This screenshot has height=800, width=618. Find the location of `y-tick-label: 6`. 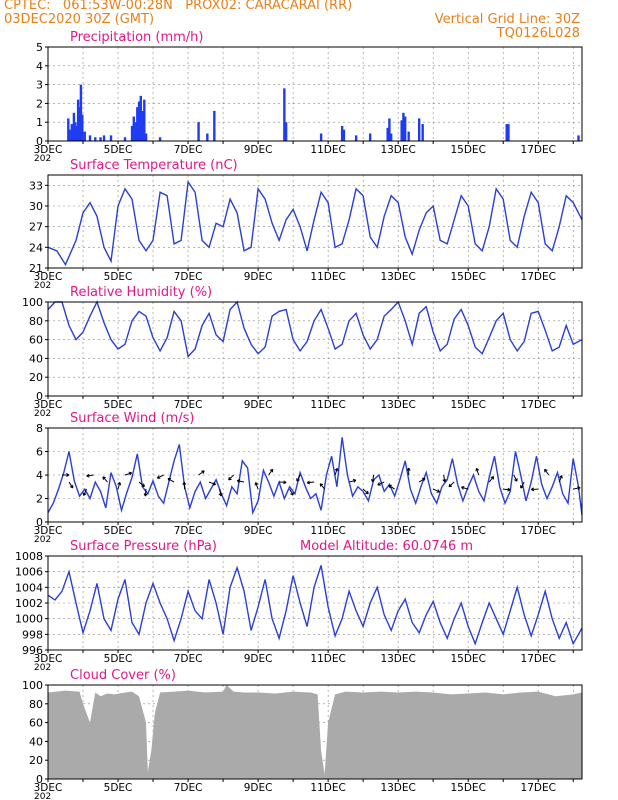

y-tick-label: 6 is located at coordinates (39, 452).